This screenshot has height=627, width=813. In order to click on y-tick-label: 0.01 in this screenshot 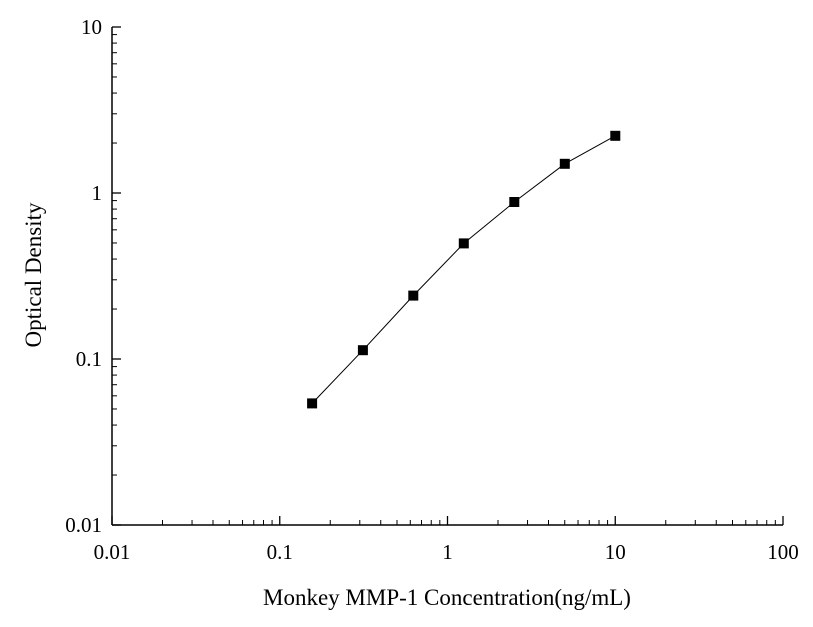, I will do `click(83, 525)`.